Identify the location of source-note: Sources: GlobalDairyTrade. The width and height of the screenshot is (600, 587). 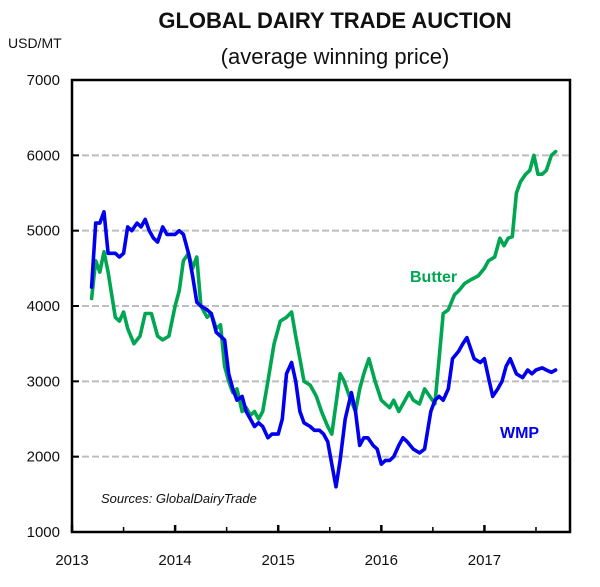
(179, 498).